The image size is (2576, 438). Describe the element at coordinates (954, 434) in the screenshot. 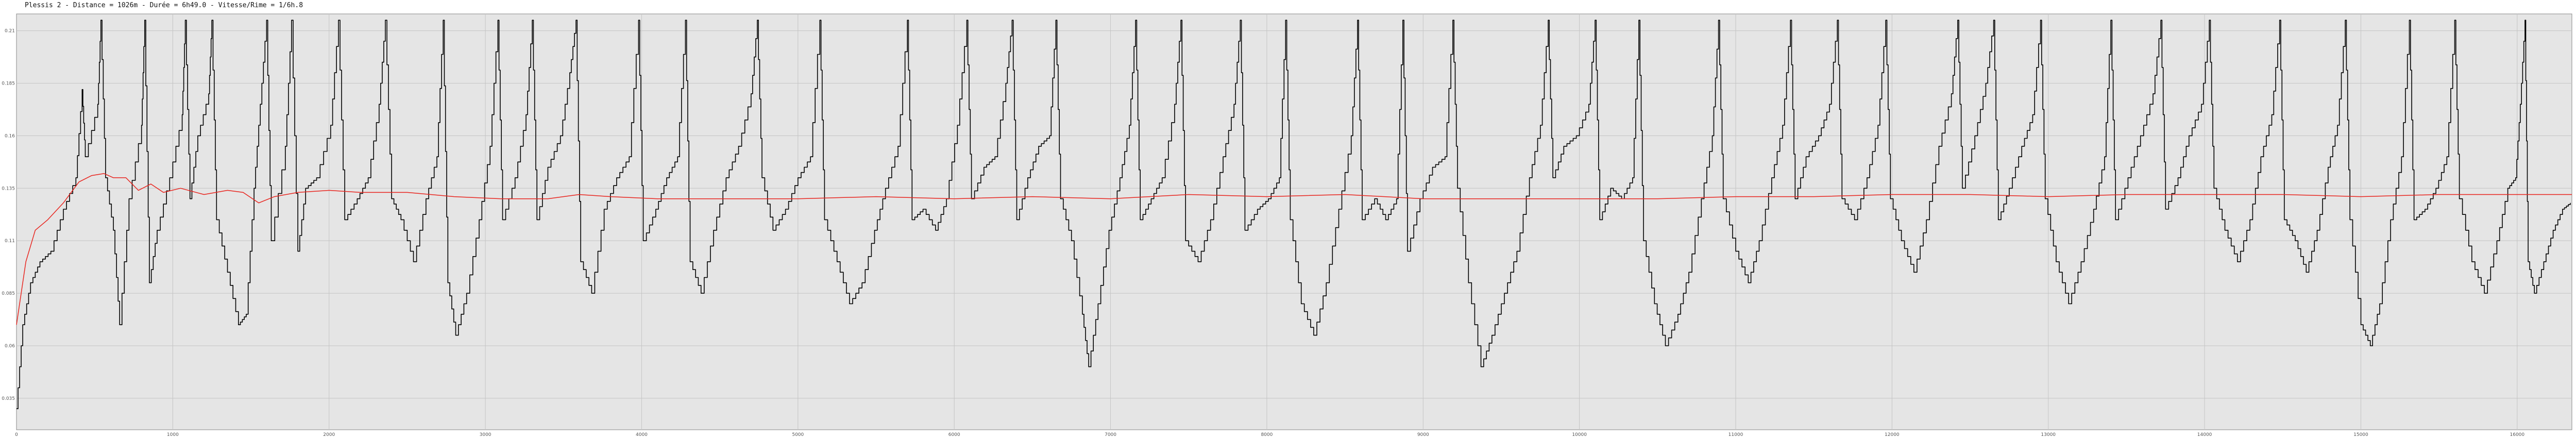

I see `x-tick-label: 6000` at that location.